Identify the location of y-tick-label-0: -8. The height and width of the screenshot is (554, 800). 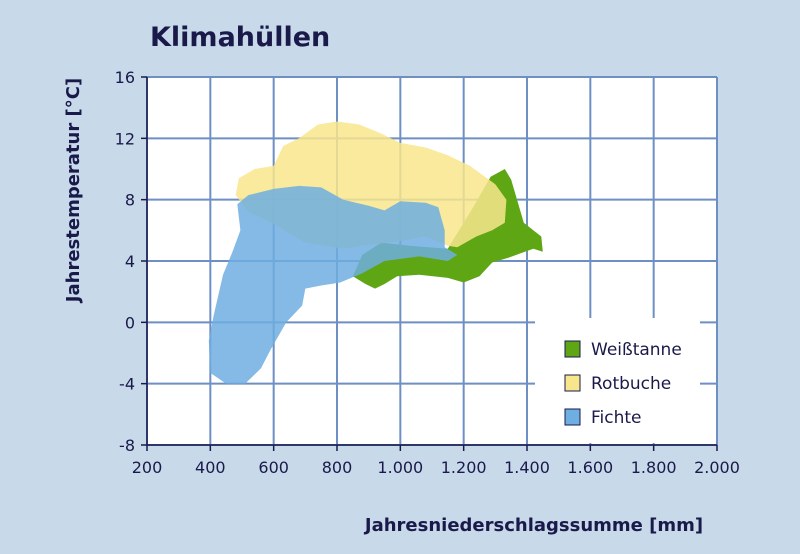
(127, 445).